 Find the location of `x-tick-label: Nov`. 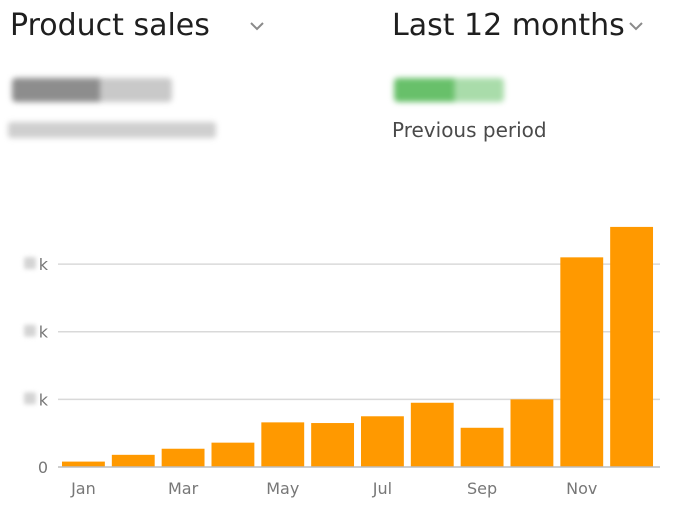

x-tick-label: Nov is located at coordinates (581, 488).